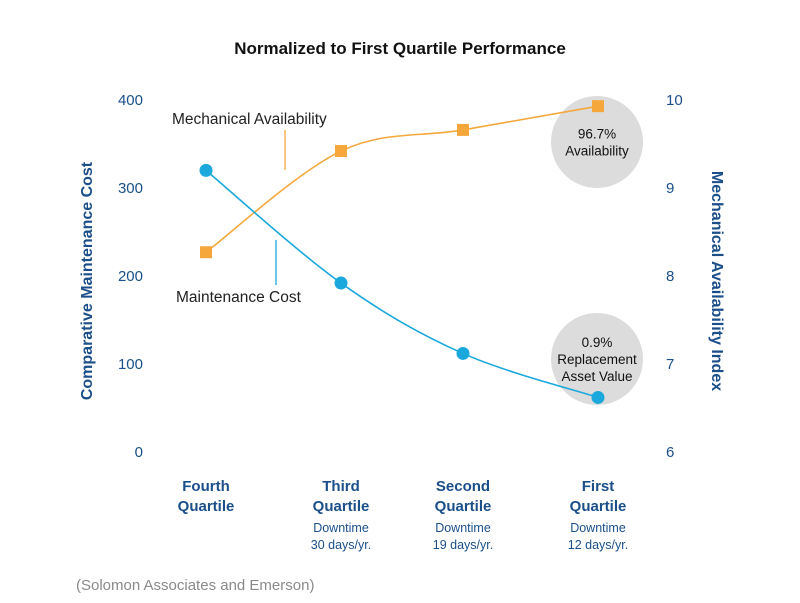  What do you see at coordinates (598, 545) in the screenshot?
I see `category-sublabel: 12 days/yr.` at bounding box center [598, 545].